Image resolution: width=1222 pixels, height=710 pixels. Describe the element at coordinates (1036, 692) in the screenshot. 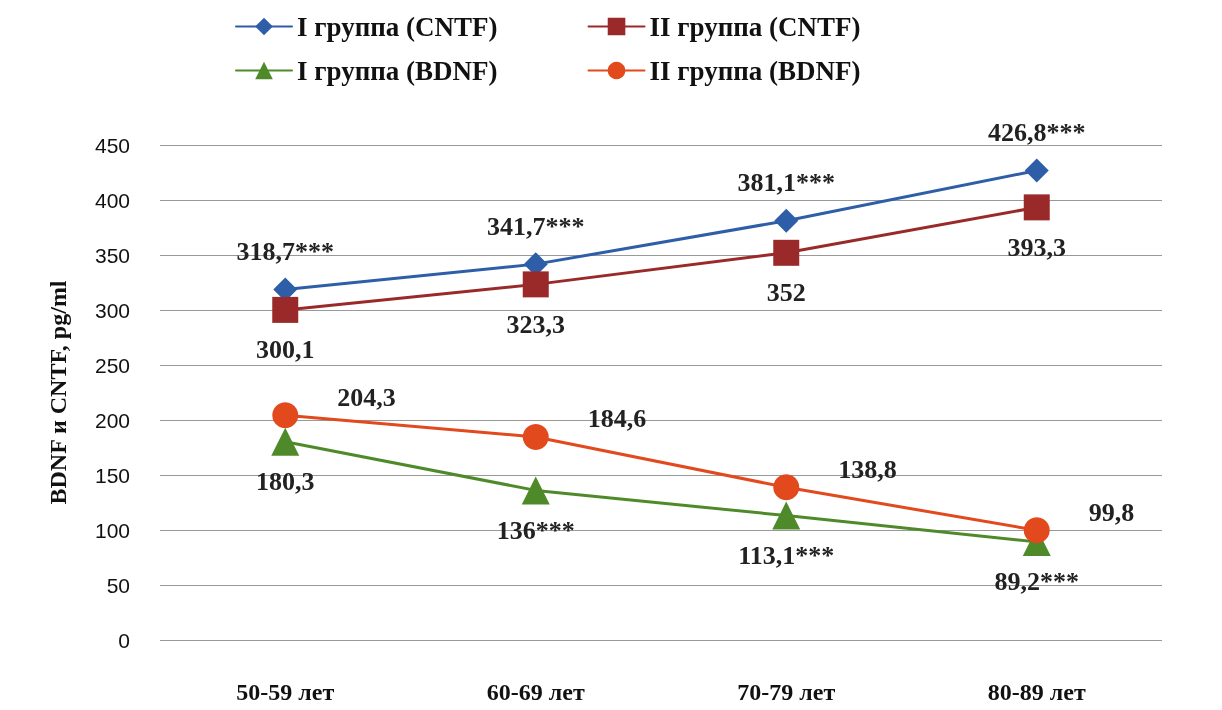

I see `x-tick-label: 80-89 лет` at that location.